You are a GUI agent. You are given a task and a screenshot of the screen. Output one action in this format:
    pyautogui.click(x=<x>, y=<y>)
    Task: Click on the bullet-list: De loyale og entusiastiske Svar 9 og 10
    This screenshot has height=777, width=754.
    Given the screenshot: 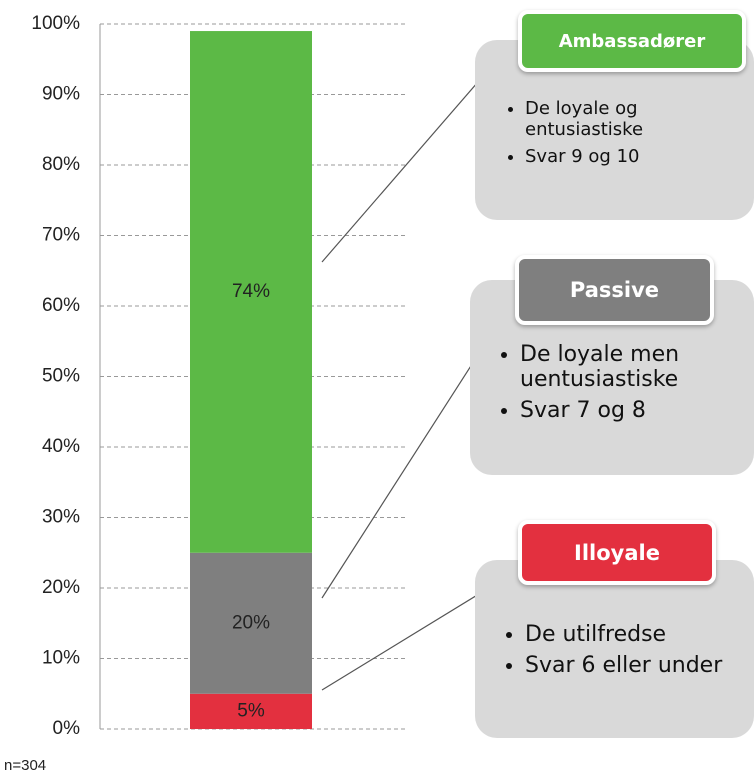 What is the action you would take?
    pyautogui.click(x=618, y=132)
    